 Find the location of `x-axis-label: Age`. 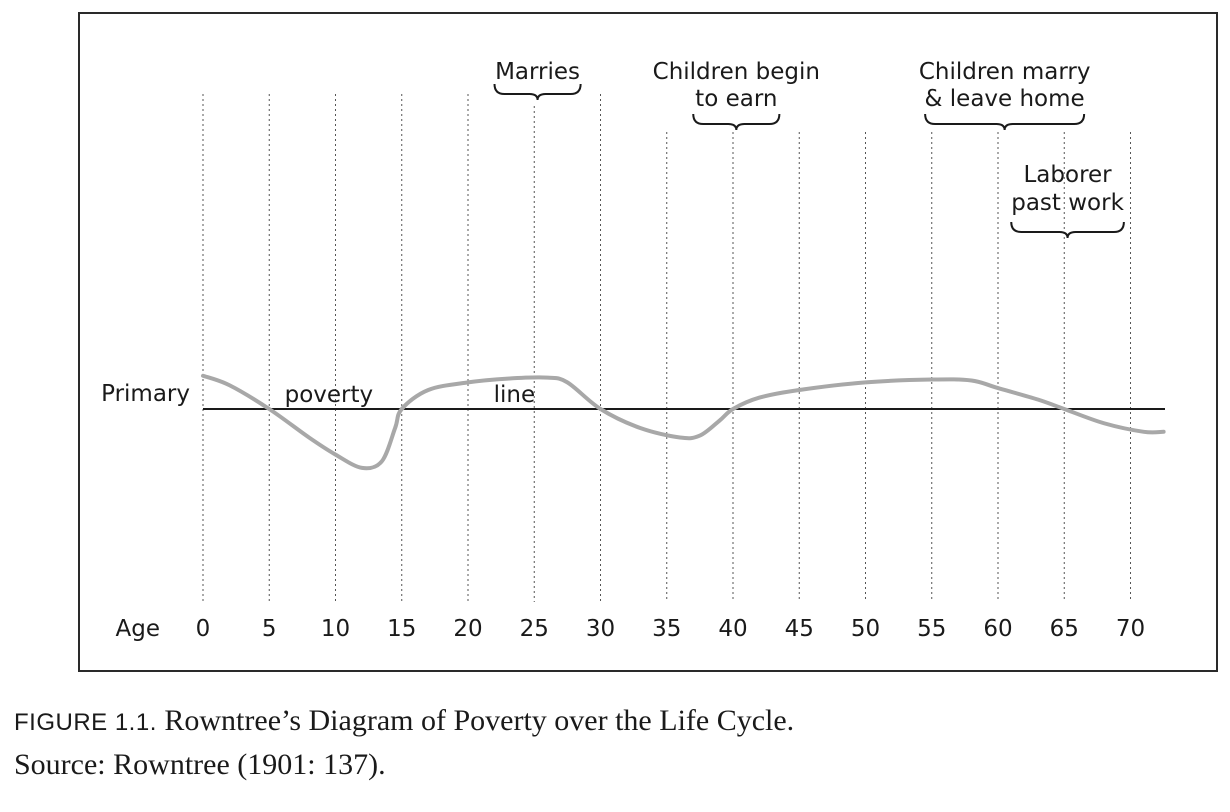

x-axis-label: Age is located at coordinates (138, 629).